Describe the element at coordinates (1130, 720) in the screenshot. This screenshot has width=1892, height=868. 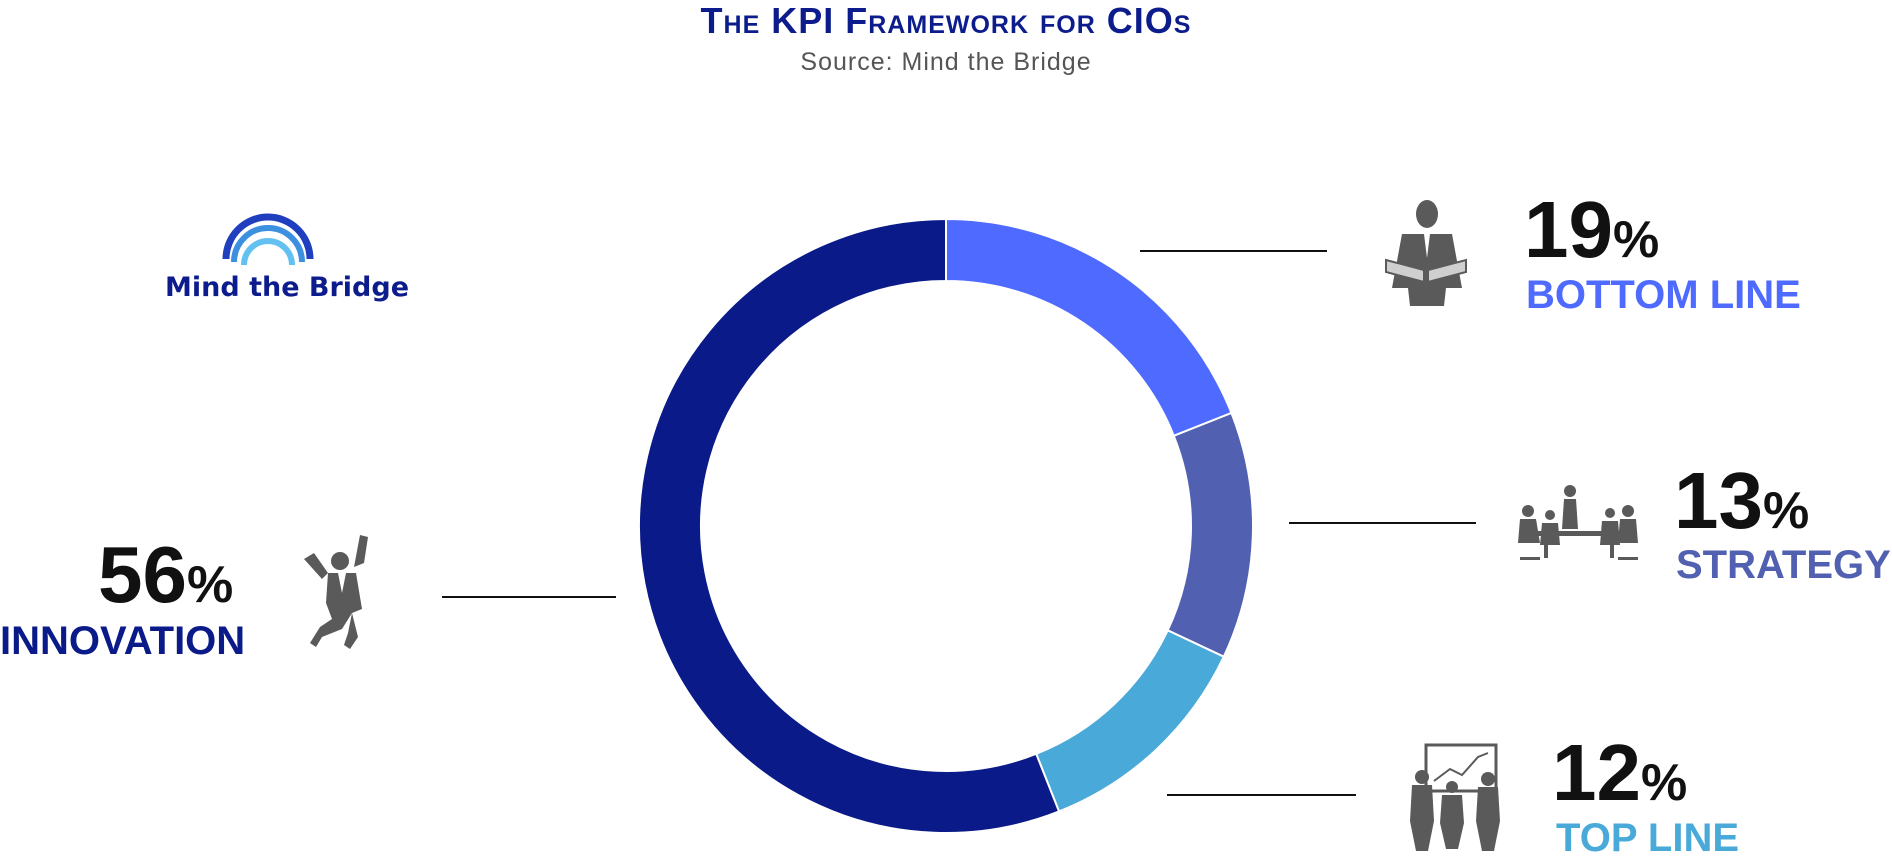
I see `donut-slice-top-line` at that location.